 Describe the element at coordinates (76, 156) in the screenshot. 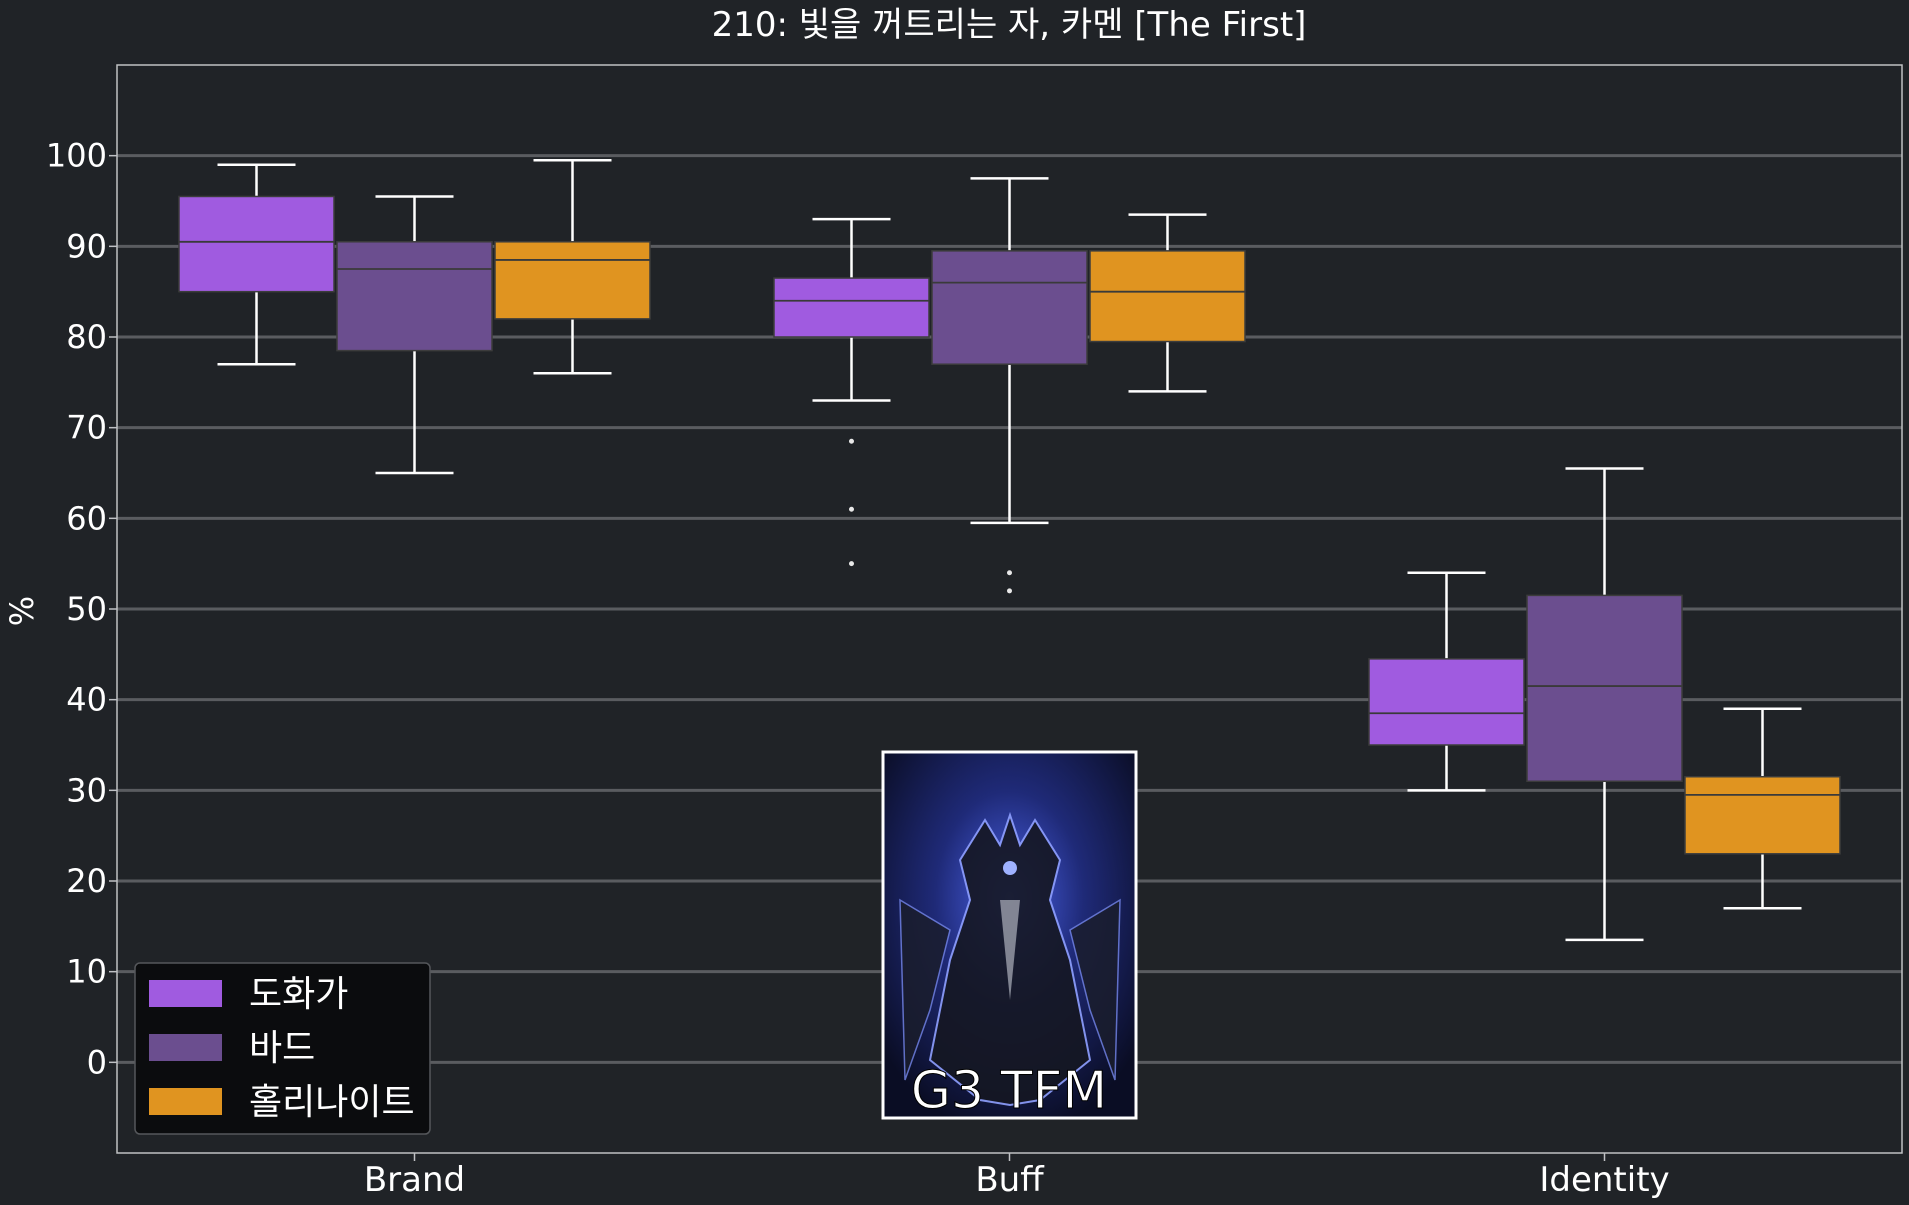

I see `y-tick-label: 100` at that location.